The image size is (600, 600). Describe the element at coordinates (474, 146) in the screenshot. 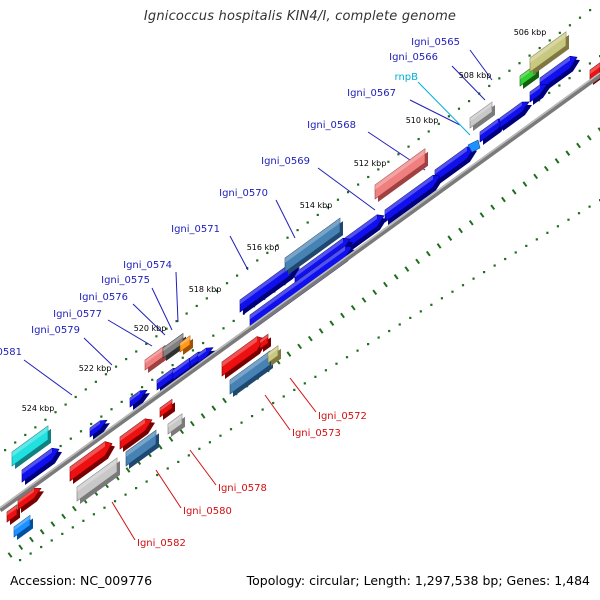

I see `rna-block` at that location.